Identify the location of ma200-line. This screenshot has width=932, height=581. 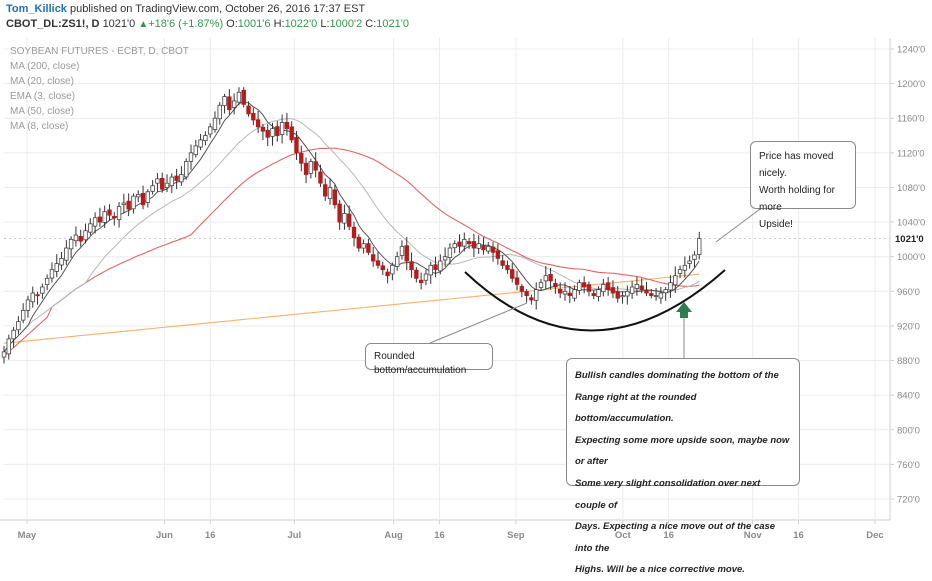
(351, 308).